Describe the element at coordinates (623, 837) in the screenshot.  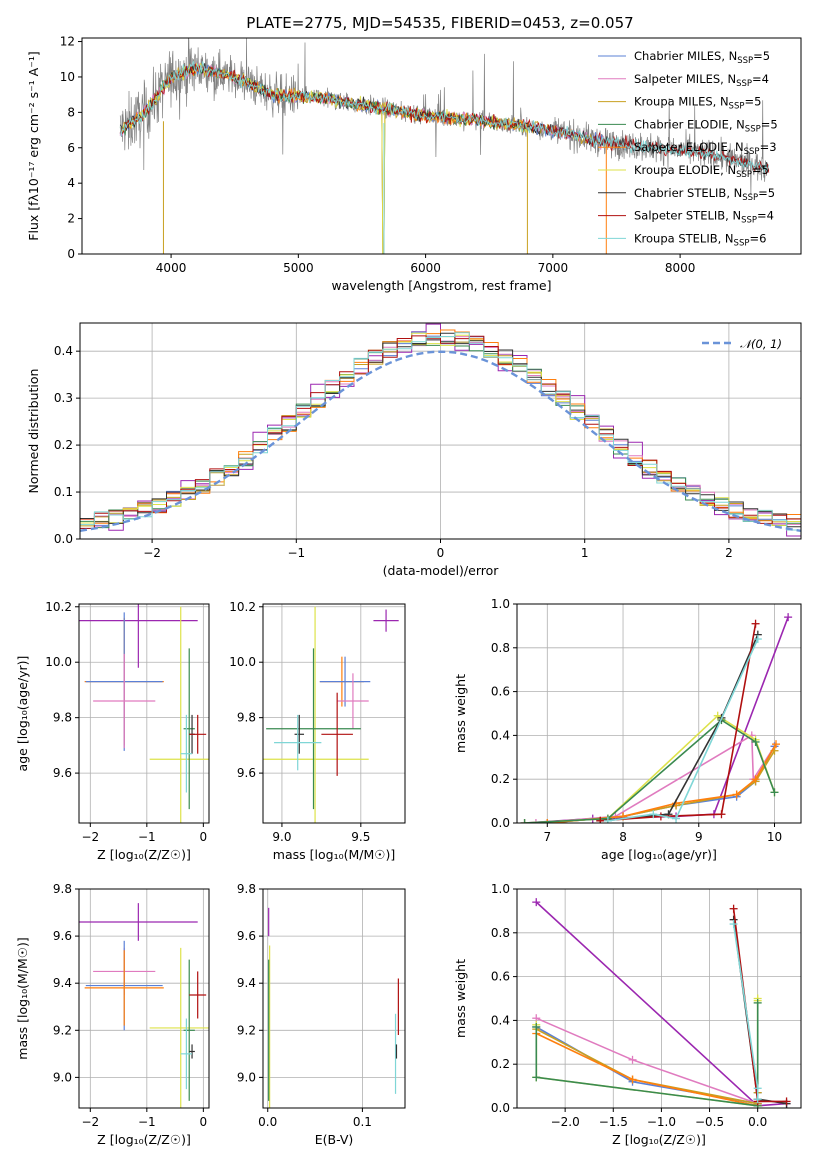
I see `x-tick-label: 8` at that location.